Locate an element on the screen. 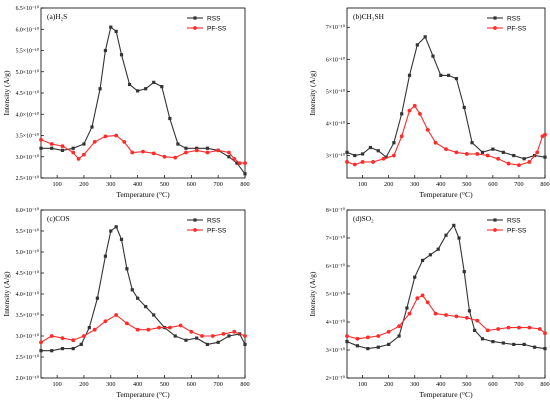  y-tick-label: 3.0×10⁻¹⁰ is located at coordinates (28, 157).